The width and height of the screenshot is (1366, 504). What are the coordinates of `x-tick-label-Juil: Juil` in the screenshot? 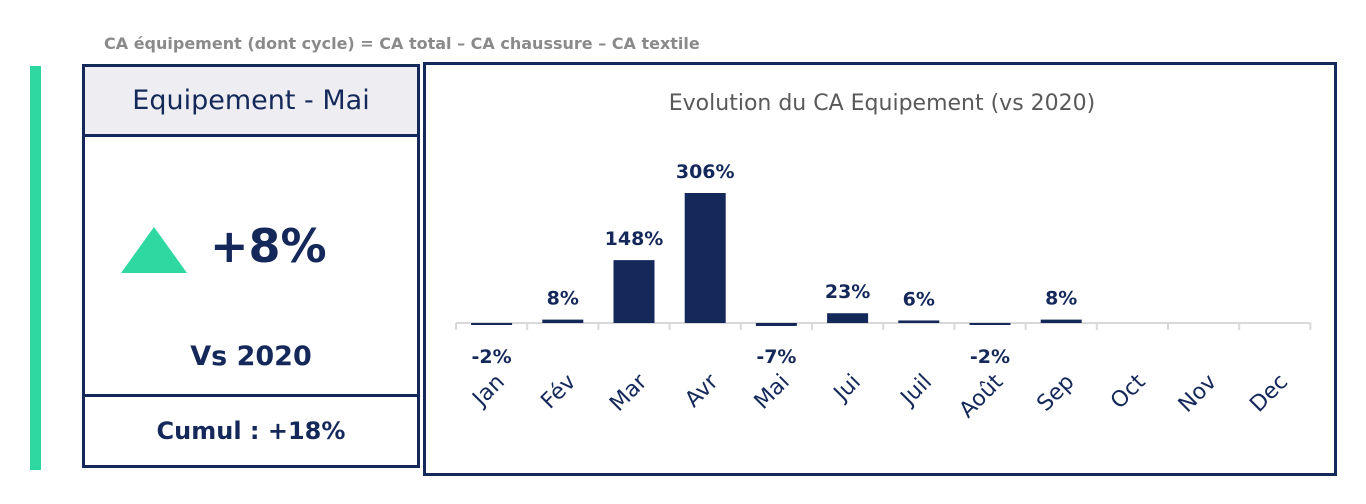 It's located at (916, 391).